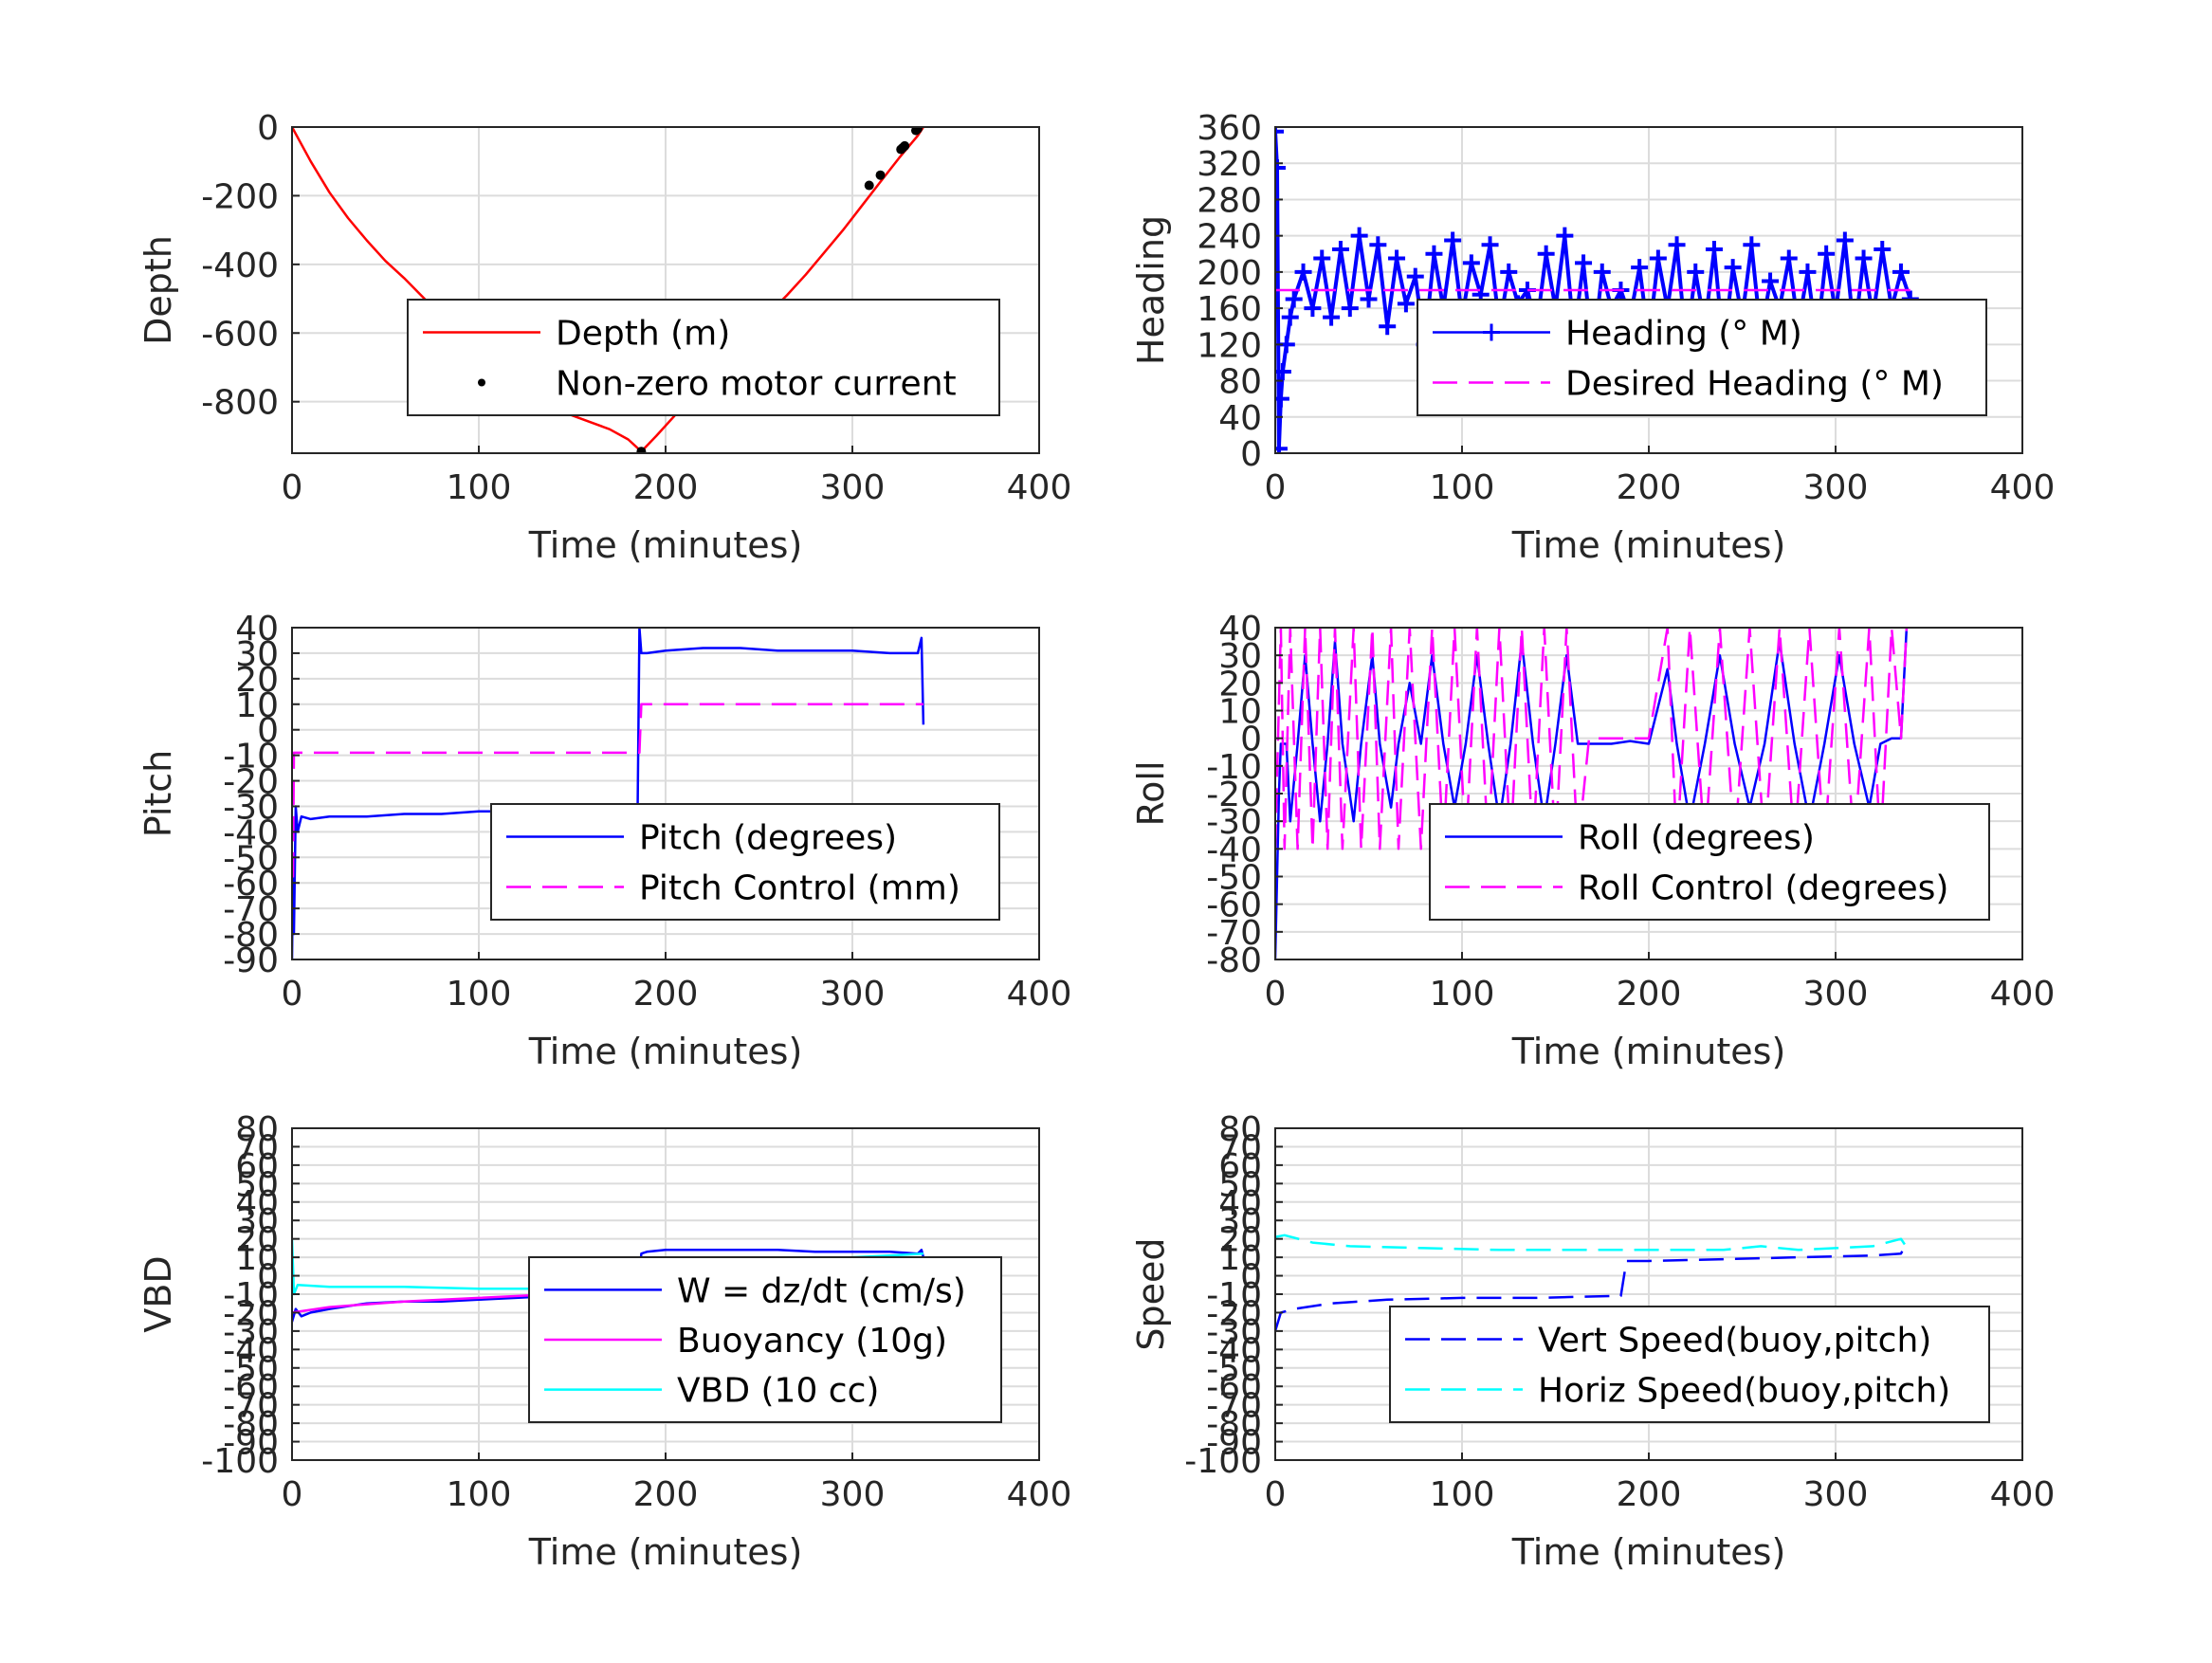 The height and width of the screenshot is (1663, 2212). What do you see at coordinates (768, 839) in the screenshot?
I see `pitch-legend-label: Pitch (degrees)` at bounding box center [768, 839].